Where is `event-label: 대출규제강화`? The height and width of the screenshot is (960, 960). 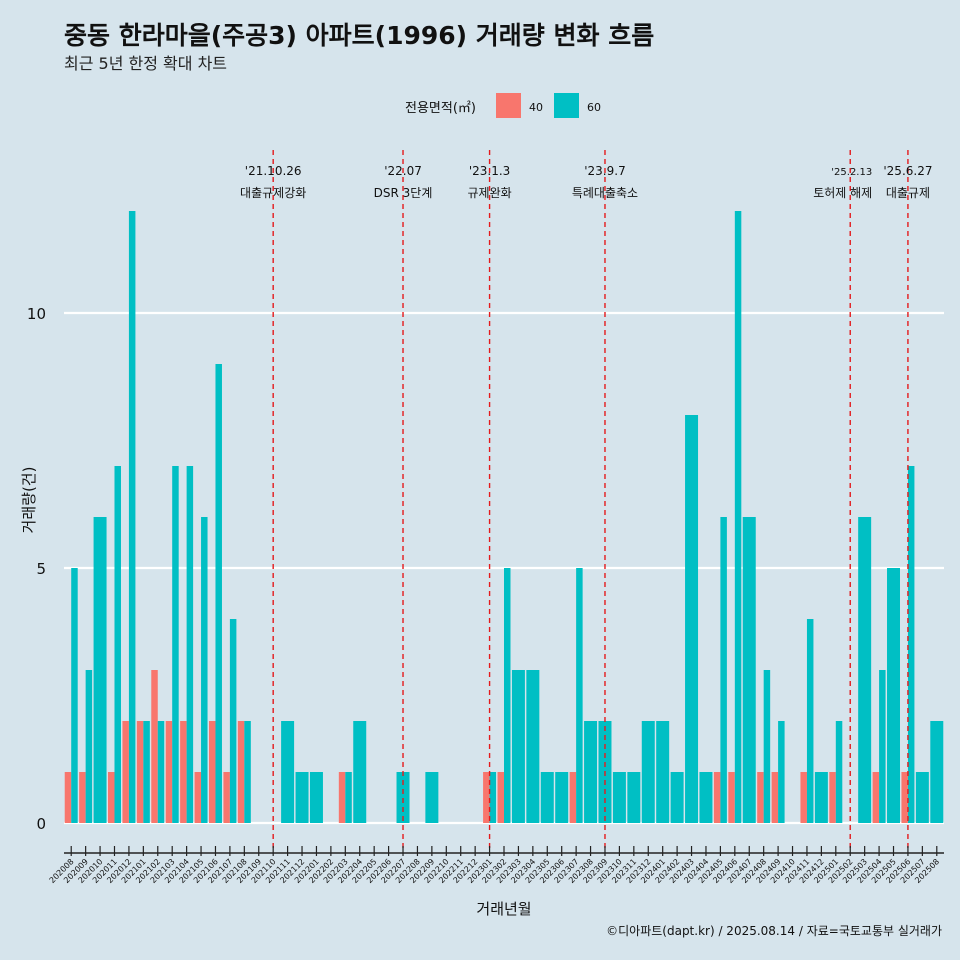 event-label: 대출규제강화 is located at coordinates (273, 193).